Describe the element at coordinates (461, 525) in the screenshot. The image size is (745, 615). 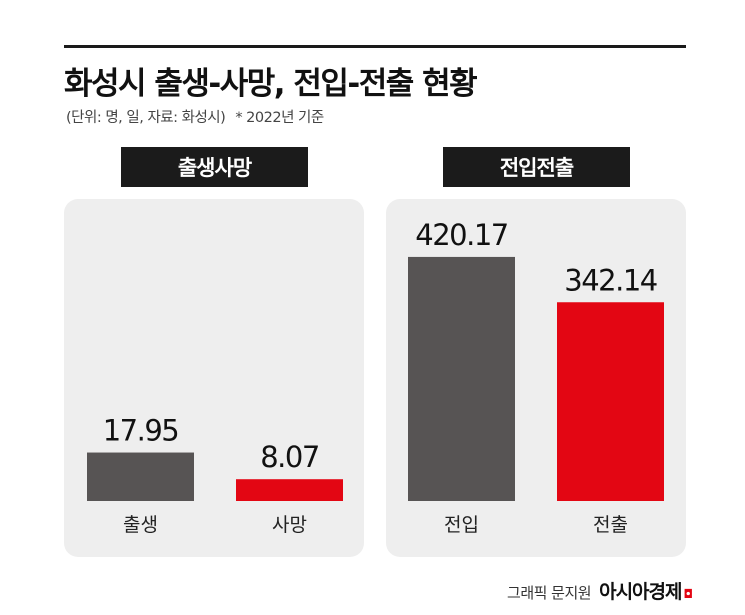
I see `move-in-out-category-label-1: 전입` at that location.